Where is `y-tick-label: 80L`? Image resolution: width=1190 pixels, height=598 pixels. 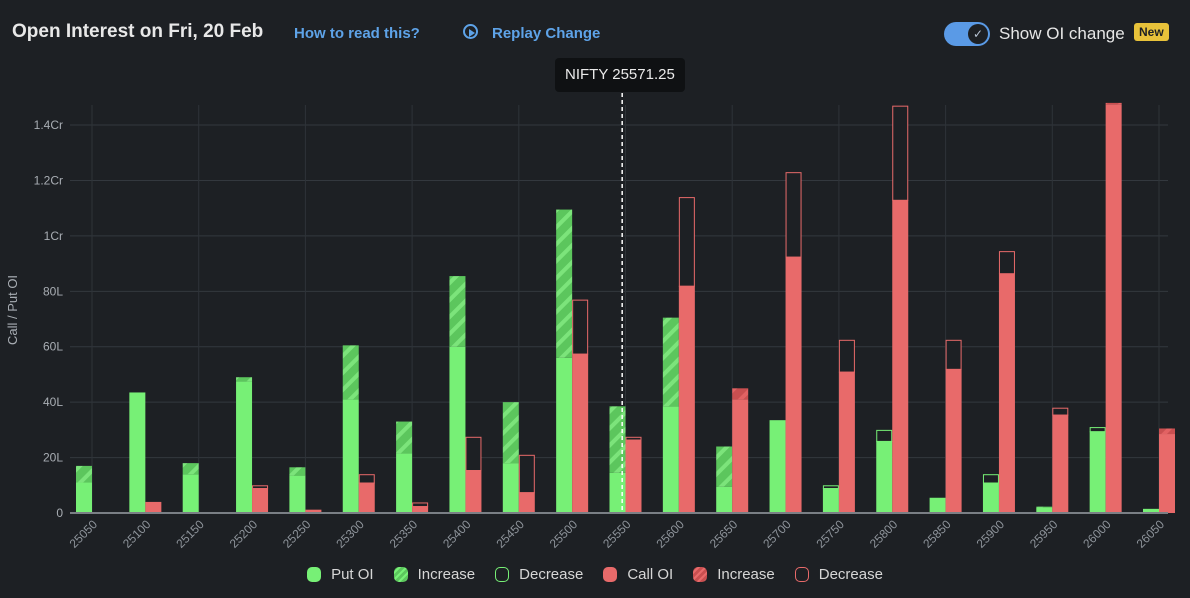 y-tick-label: 80L is located at coordinates (53, 291).